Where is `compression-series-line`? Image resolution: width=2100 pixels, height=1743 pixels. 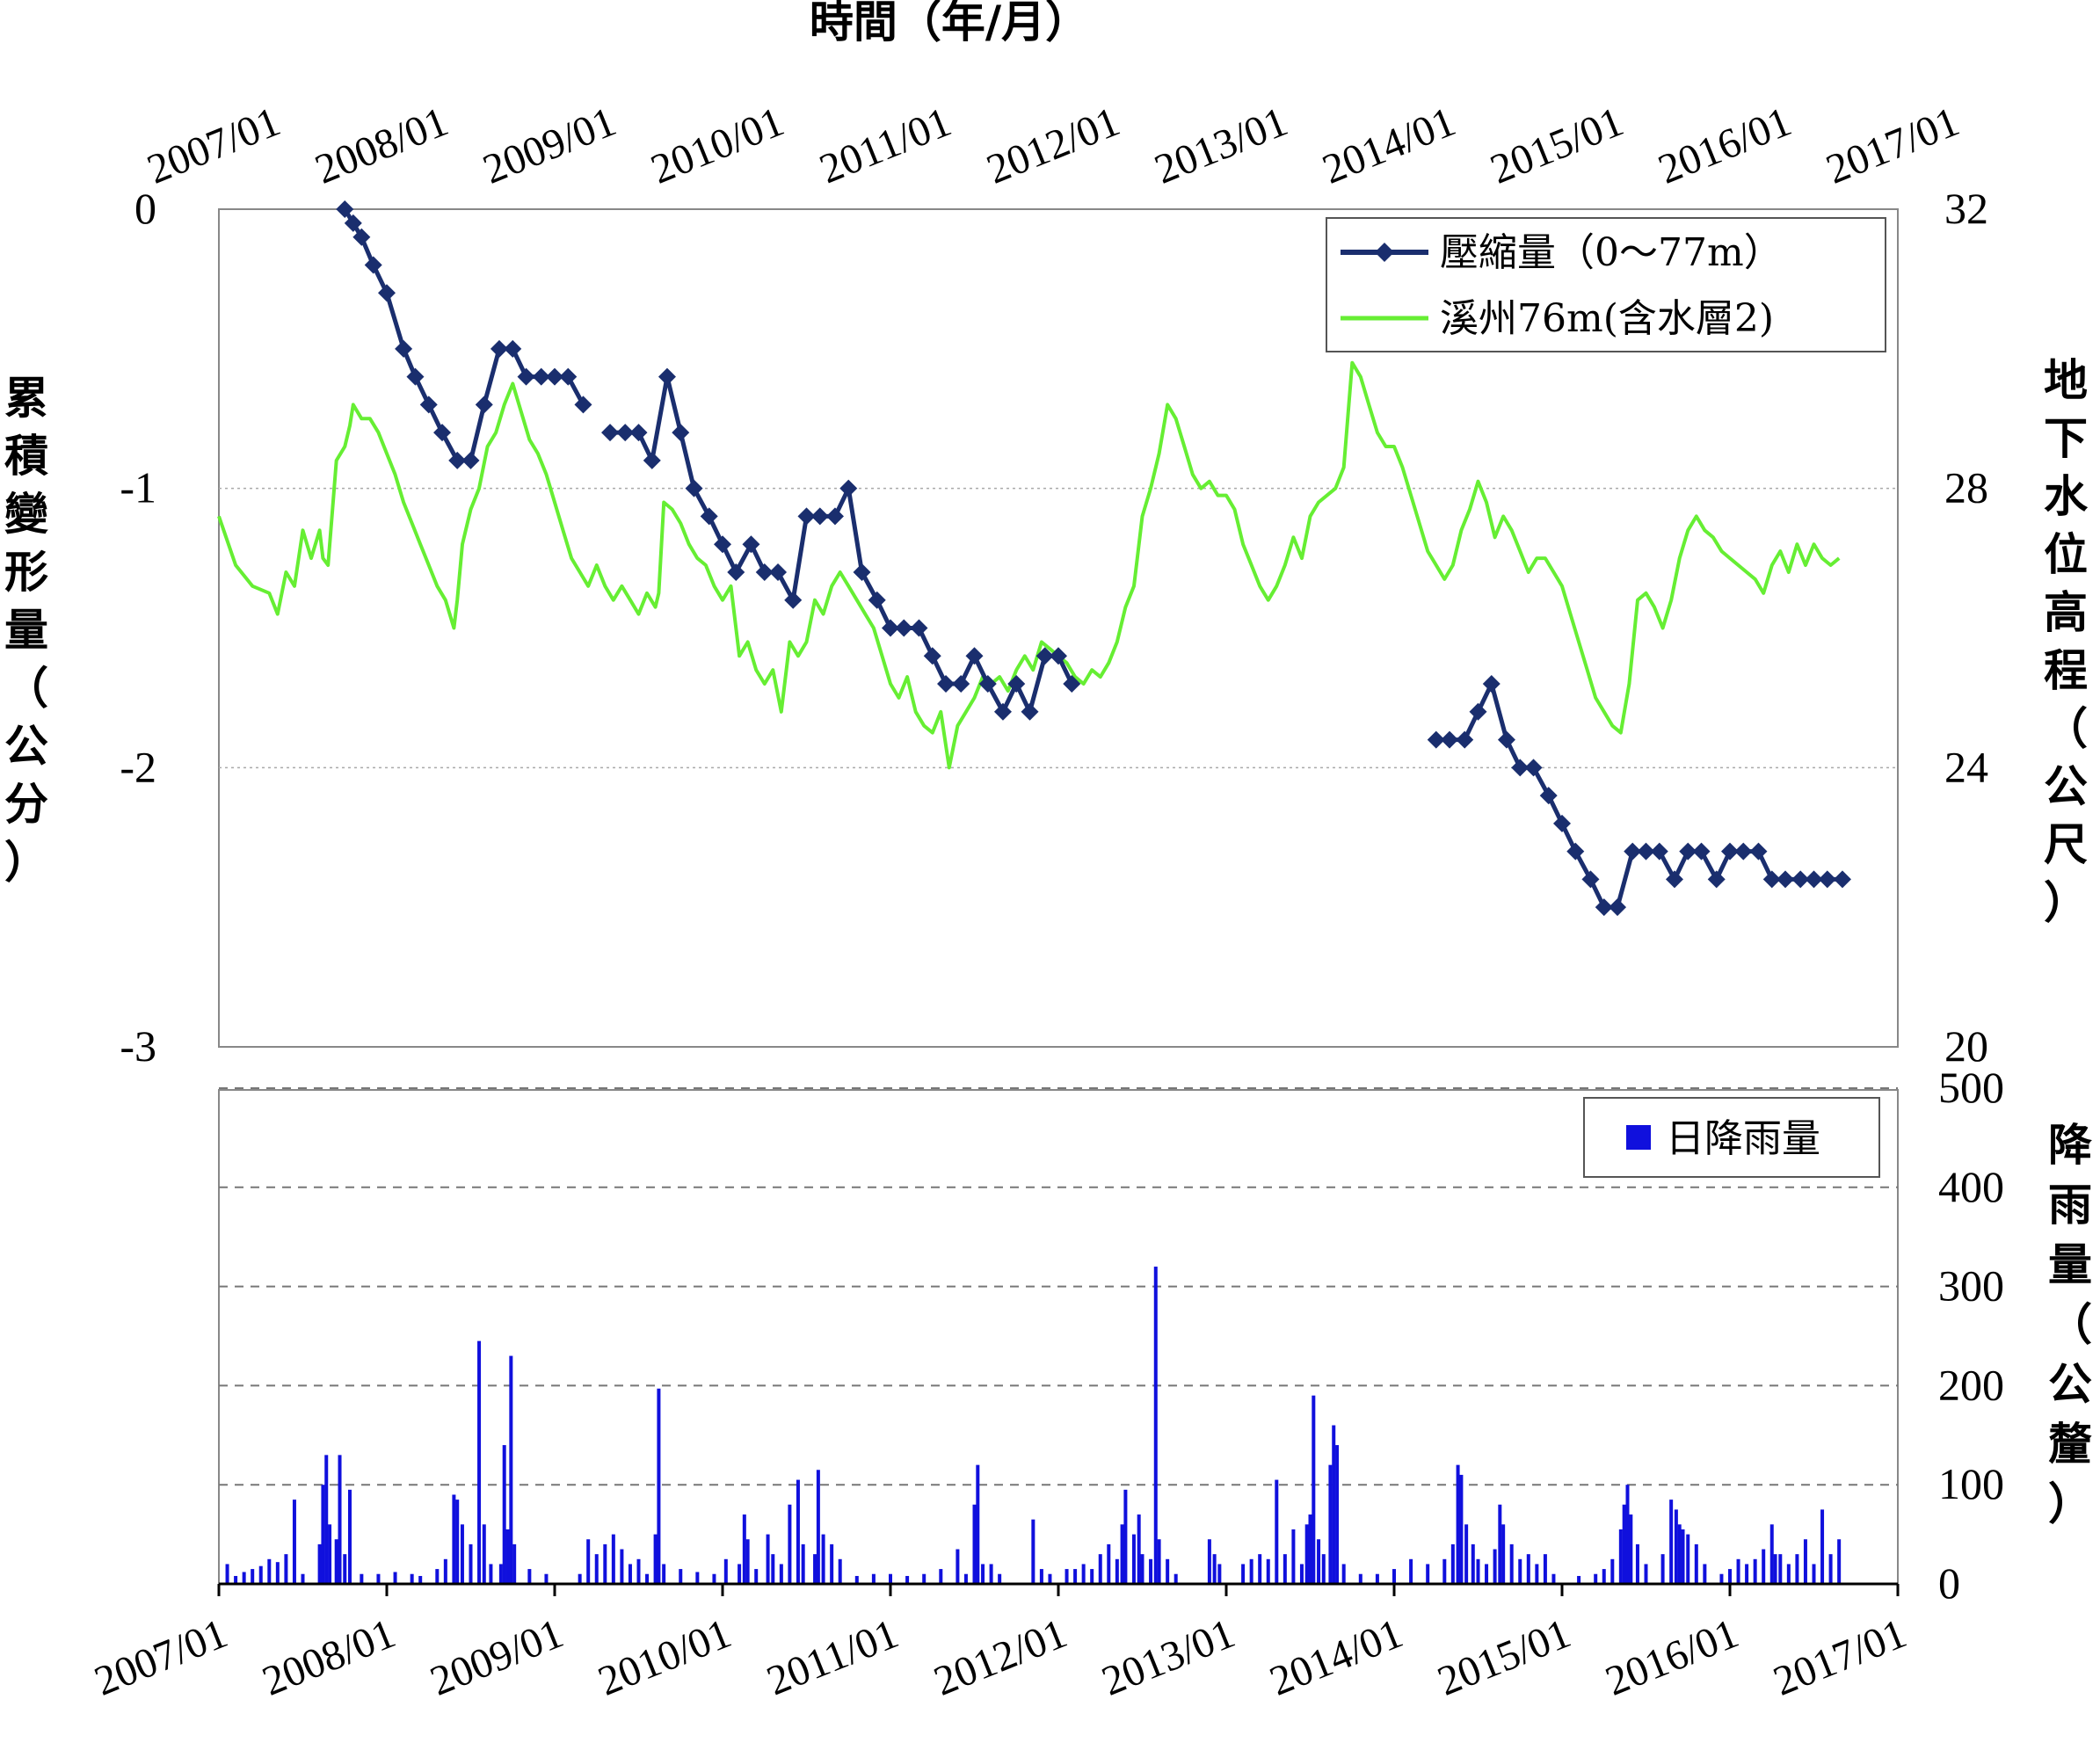 compression-series-line is located at coordinates (1638, 795).